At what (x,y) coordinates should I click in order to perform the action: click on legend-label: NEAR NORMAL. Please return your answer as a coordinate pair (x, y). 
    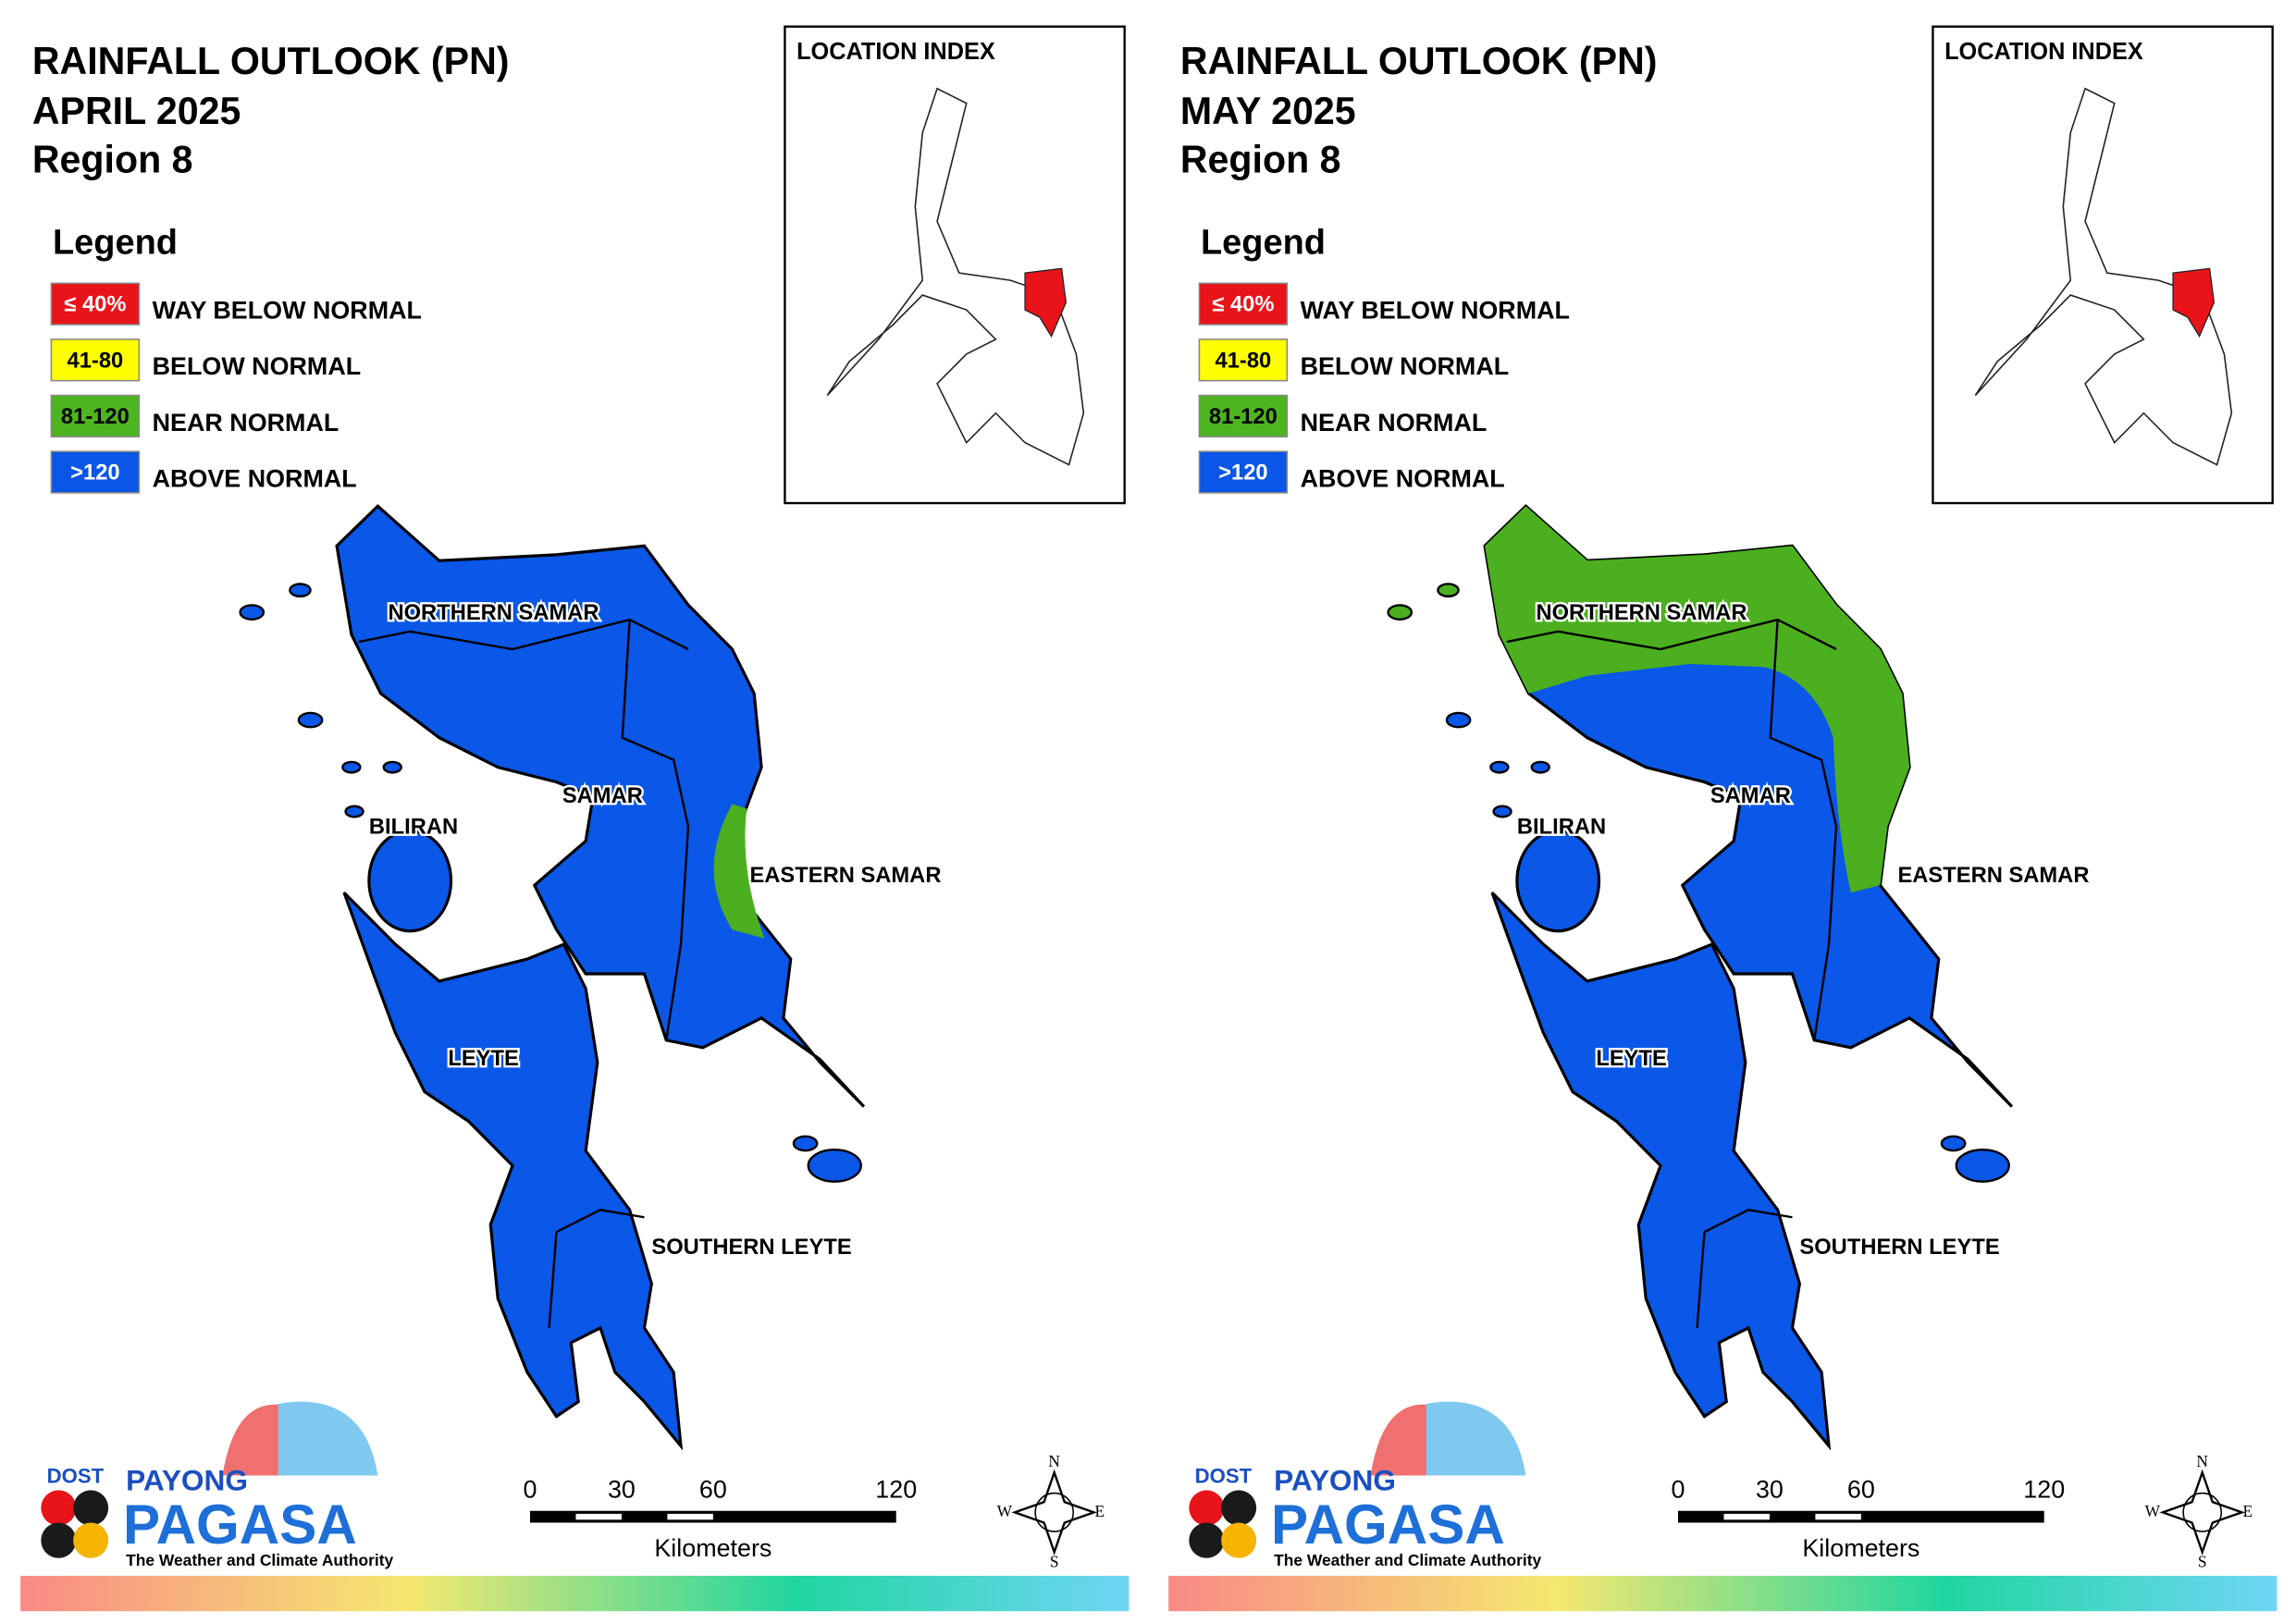
    Looking at the image, I should click on (1394, 422).